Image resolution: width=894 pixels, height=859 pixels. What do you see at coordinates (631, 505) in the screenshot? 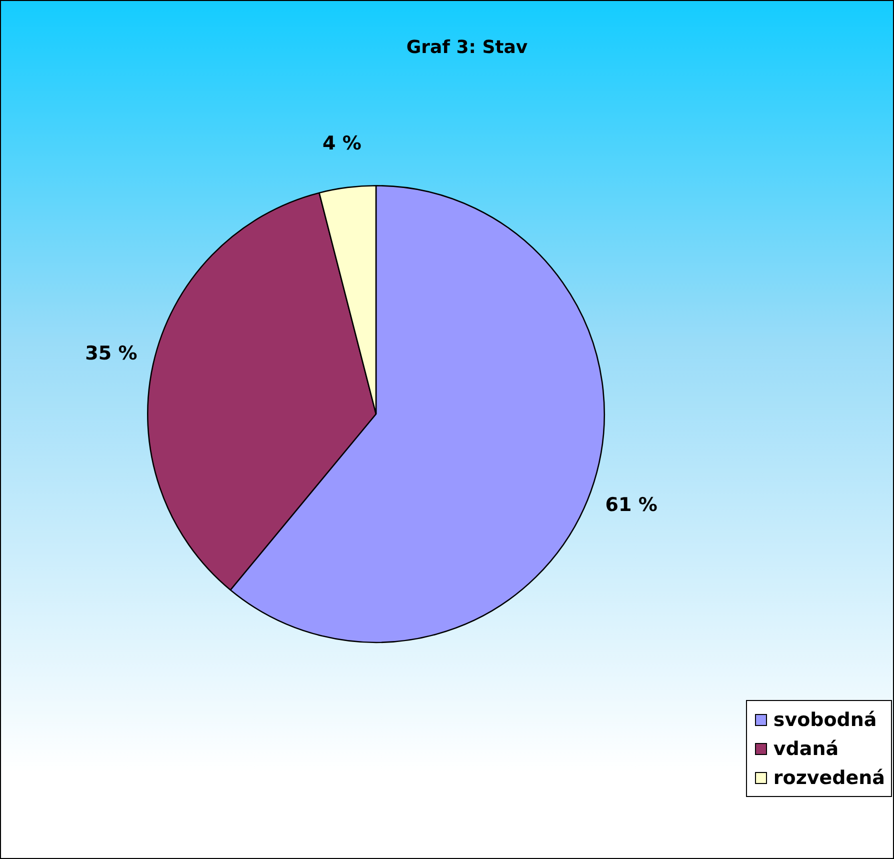
I see `data-label: 61 %` at bounding box center [631, 505].